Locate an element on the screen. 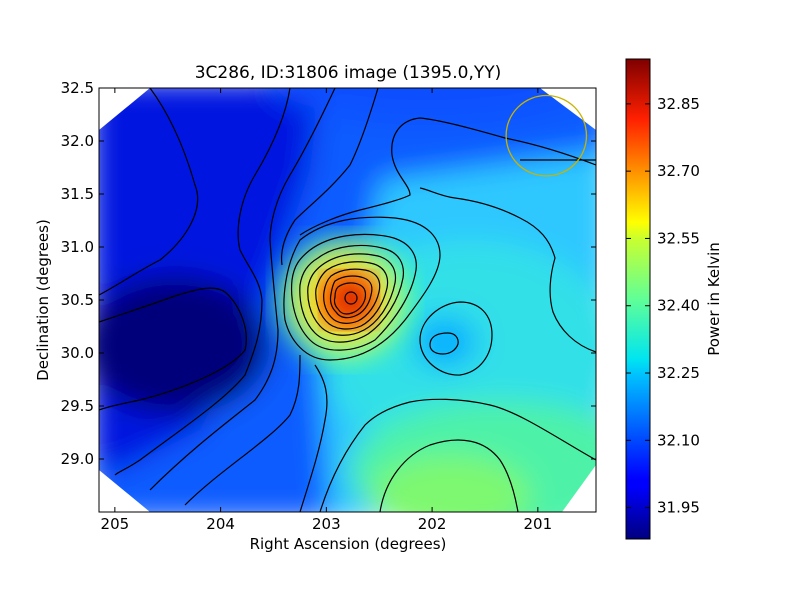 The image size is (800, 600). colorbar-label: Power in Kelvin is located at coordinates (714, 299).